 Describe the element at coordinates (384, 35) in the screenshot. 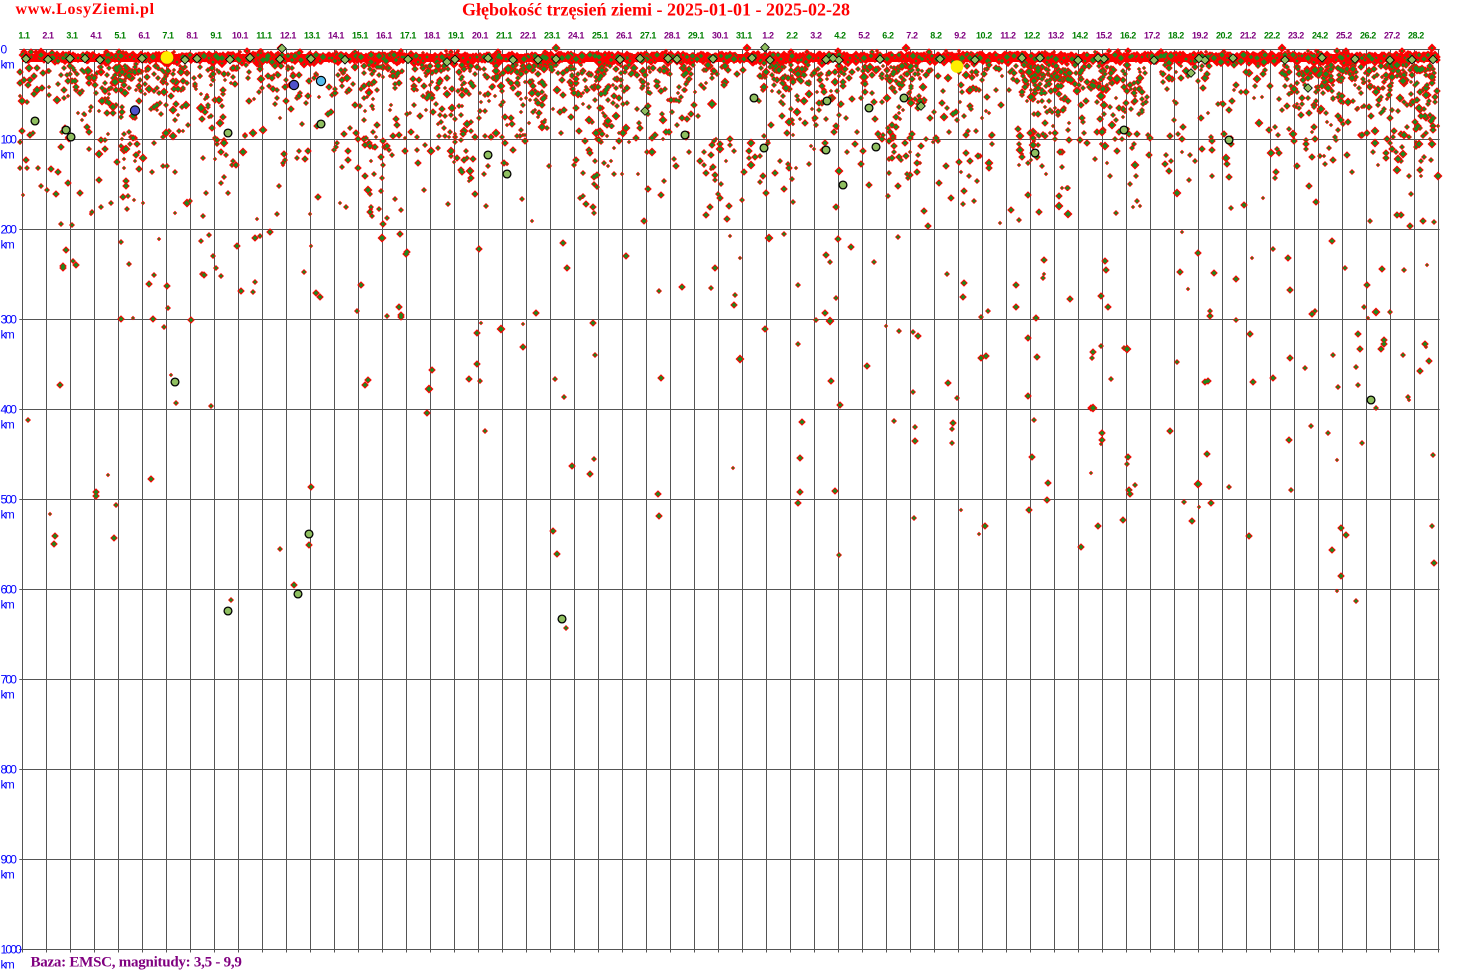

I see `svg-text: 16.1` at that location.